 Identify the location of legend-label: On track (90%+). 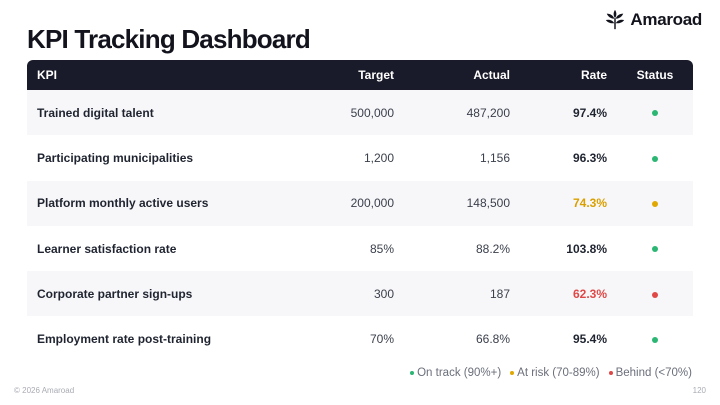
(459, 373).